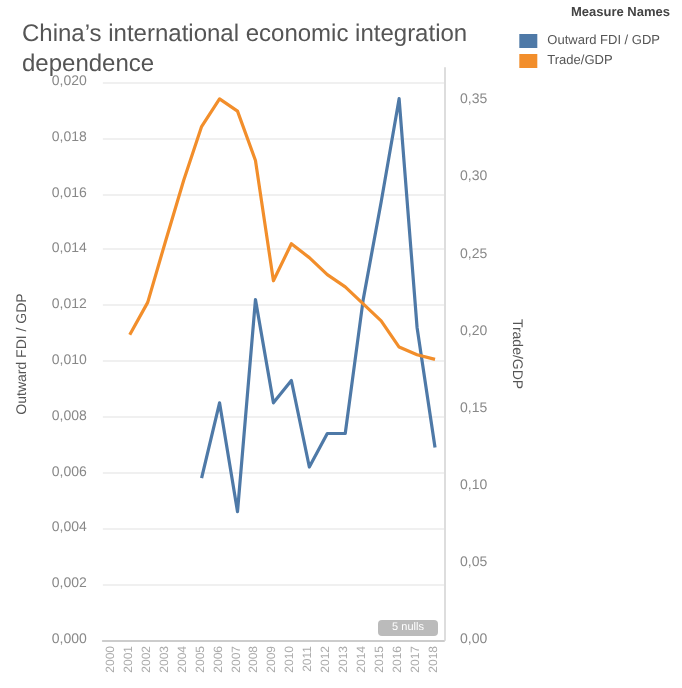  What do you see at coordinates (248, 48) in the screenshot?
I see `chart-title: China’s international economic integration dependence` at bounding box center [248, 48].